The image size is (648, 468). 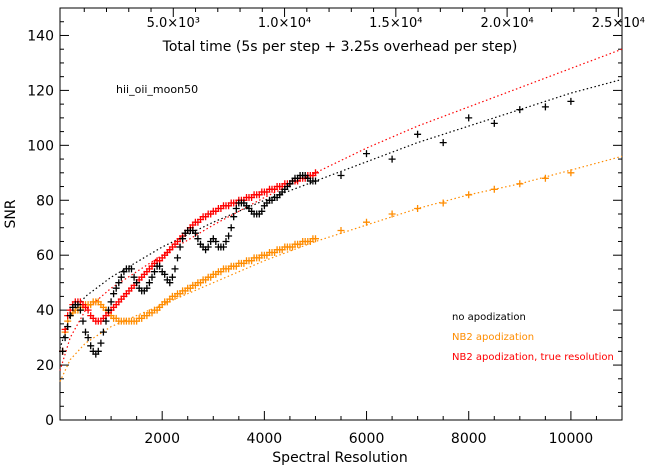 What do you see at coordinates (40, 91) in the screenshot?
I see `y-tick-label: 120` at bounding box center [40, 91].